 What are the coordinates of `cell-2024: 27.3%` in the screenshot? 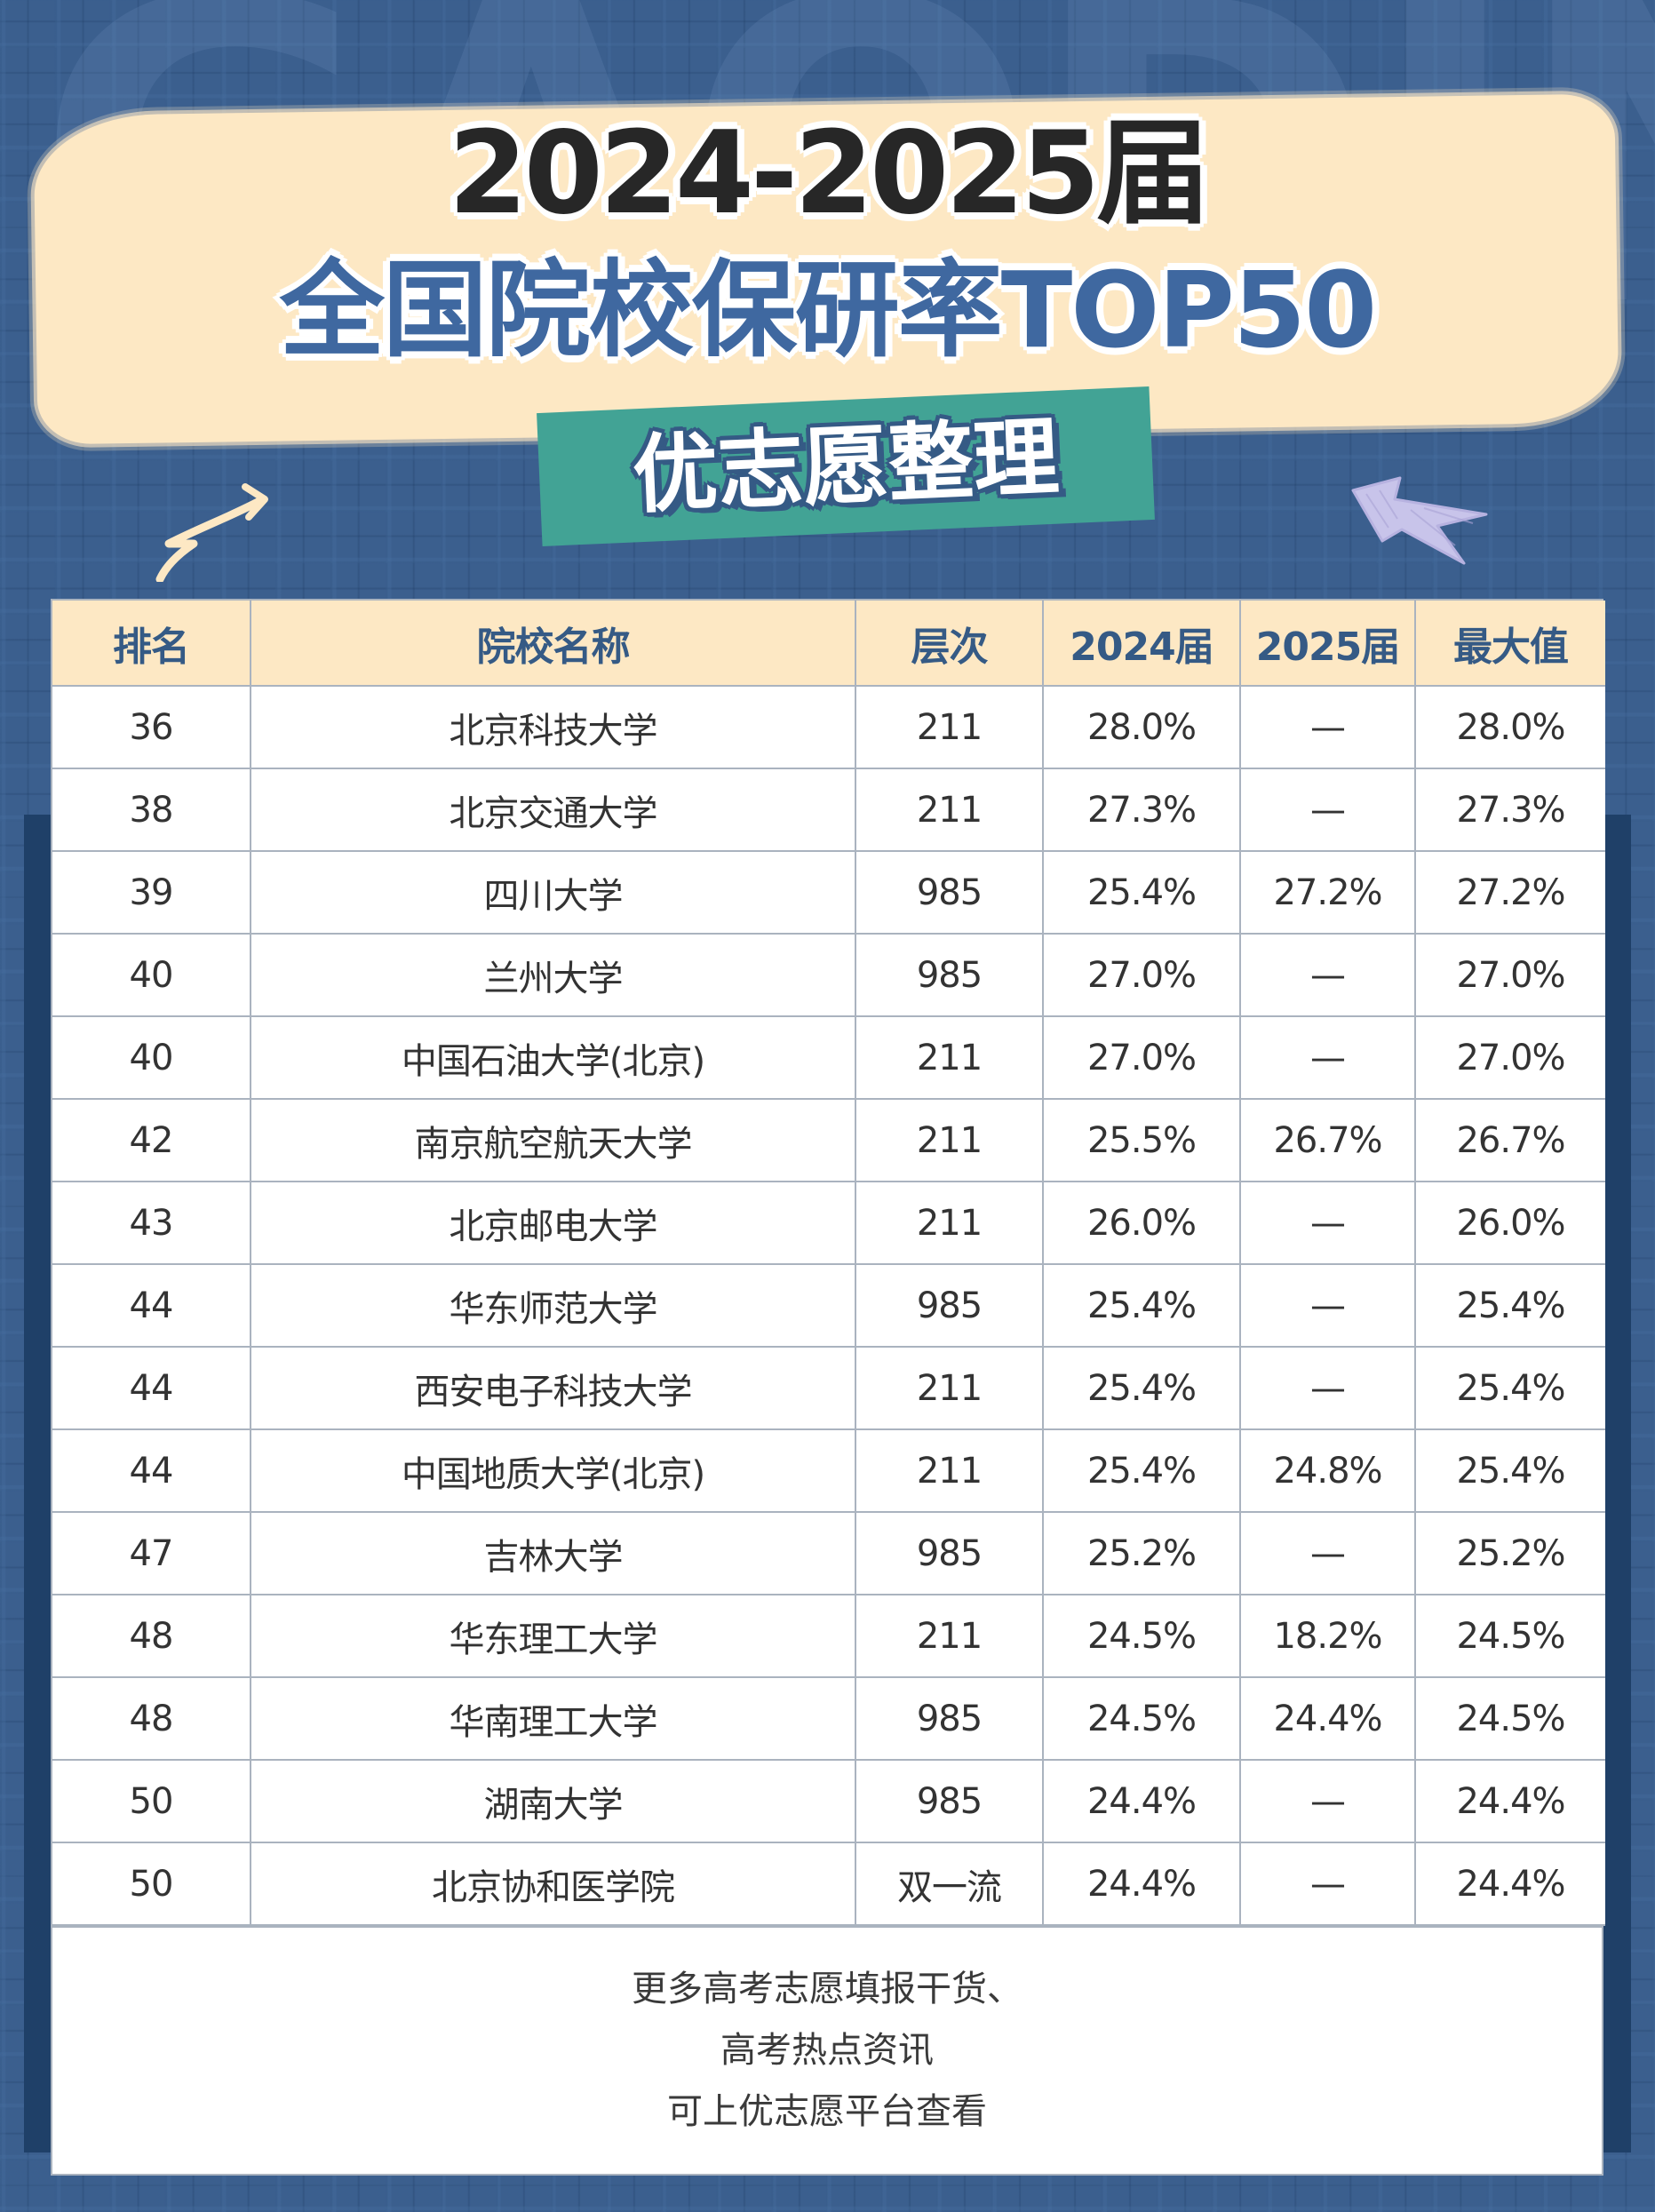 It's located at (1141, 810).